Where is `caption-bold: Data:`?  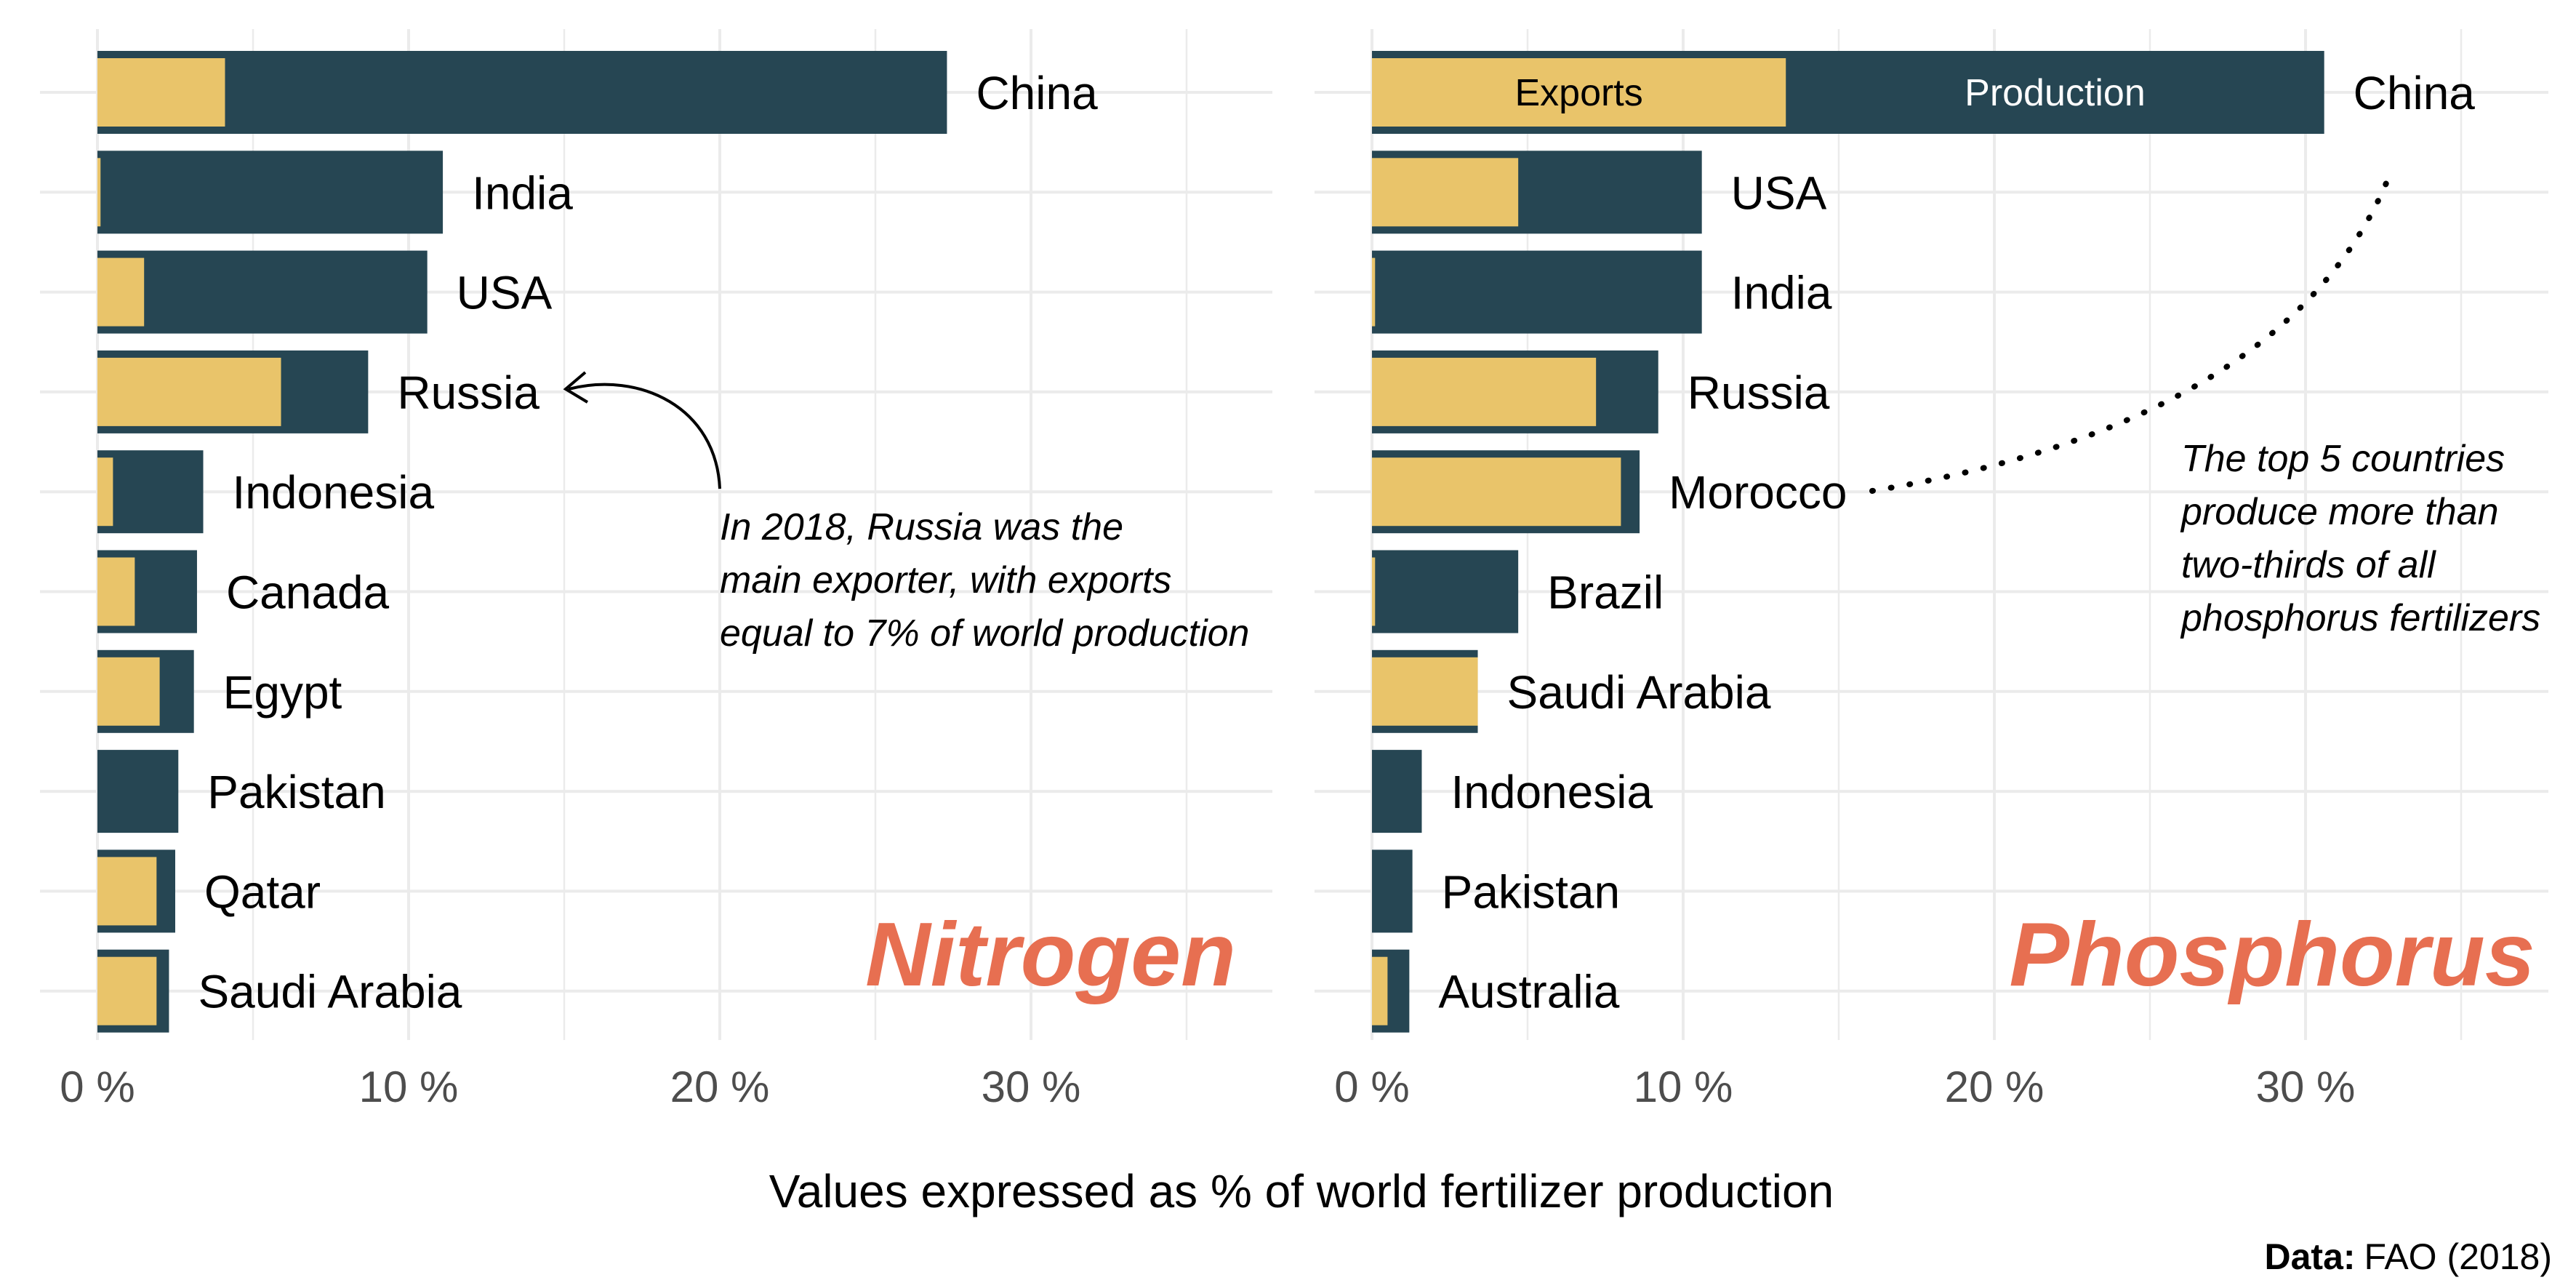
caption-bold: Data: is located at coordinates (2310, 1256).